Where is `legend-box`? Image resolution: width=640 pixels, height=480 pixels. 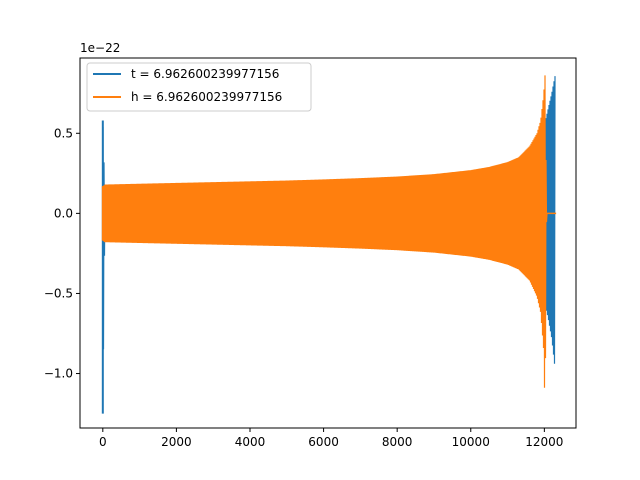 legend-box is located at coordinates (199, 87).